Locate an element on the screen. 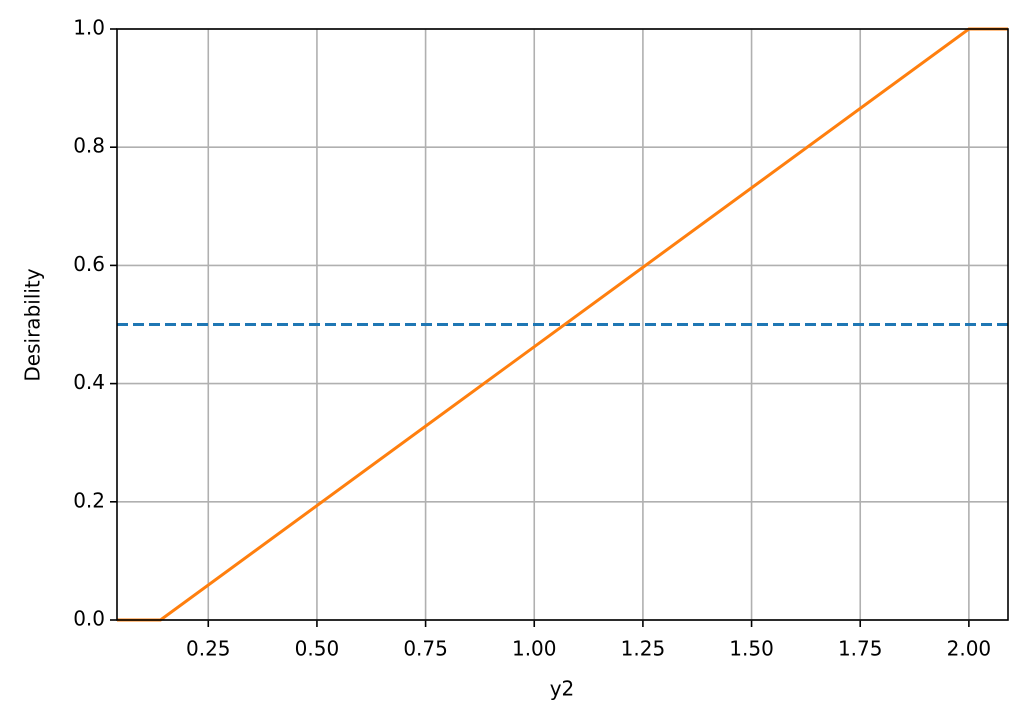 The height and width of the screenshot is (721, 1028). x-tick-label: 0.25 is located at coordinates (208, 649).